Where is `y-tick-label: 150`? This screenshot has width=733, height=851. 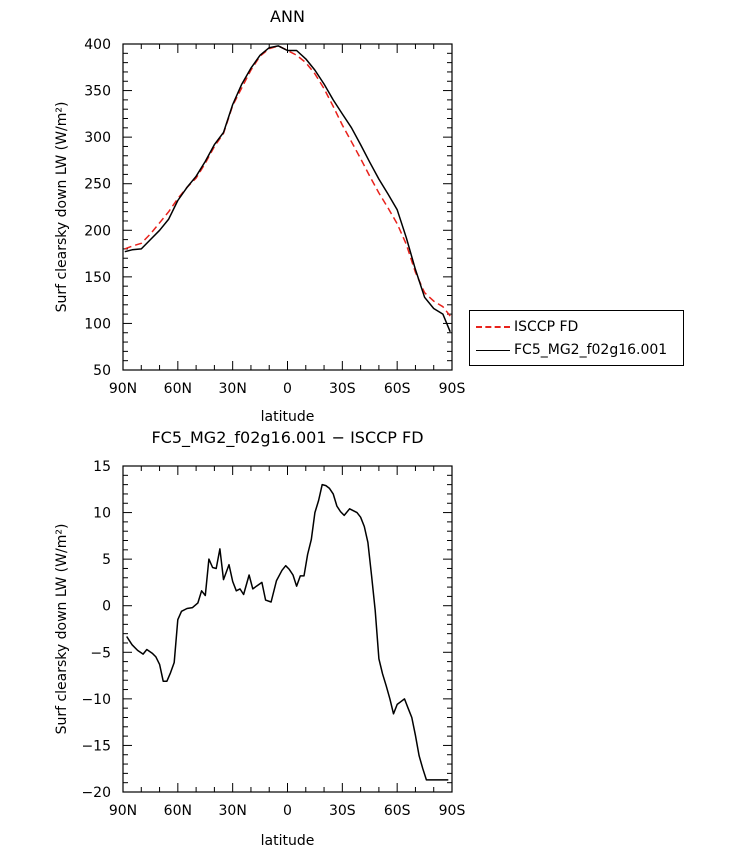 y-tick-label: 150 is located at coordinates (97, 278).